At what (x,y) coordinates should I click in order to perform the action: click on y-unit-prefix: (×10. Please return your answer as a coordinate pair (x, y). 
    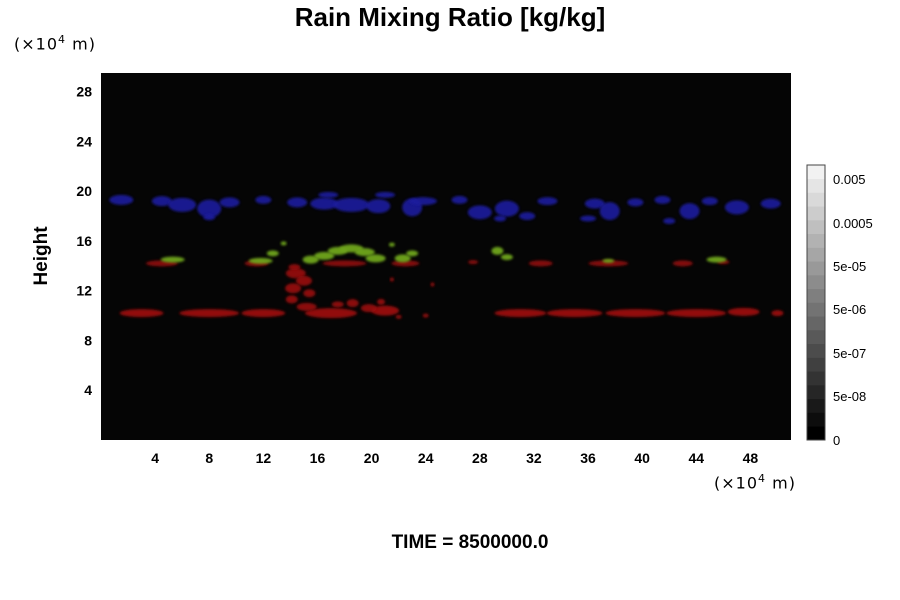
    Looking at the image, I should click on (36, 44).